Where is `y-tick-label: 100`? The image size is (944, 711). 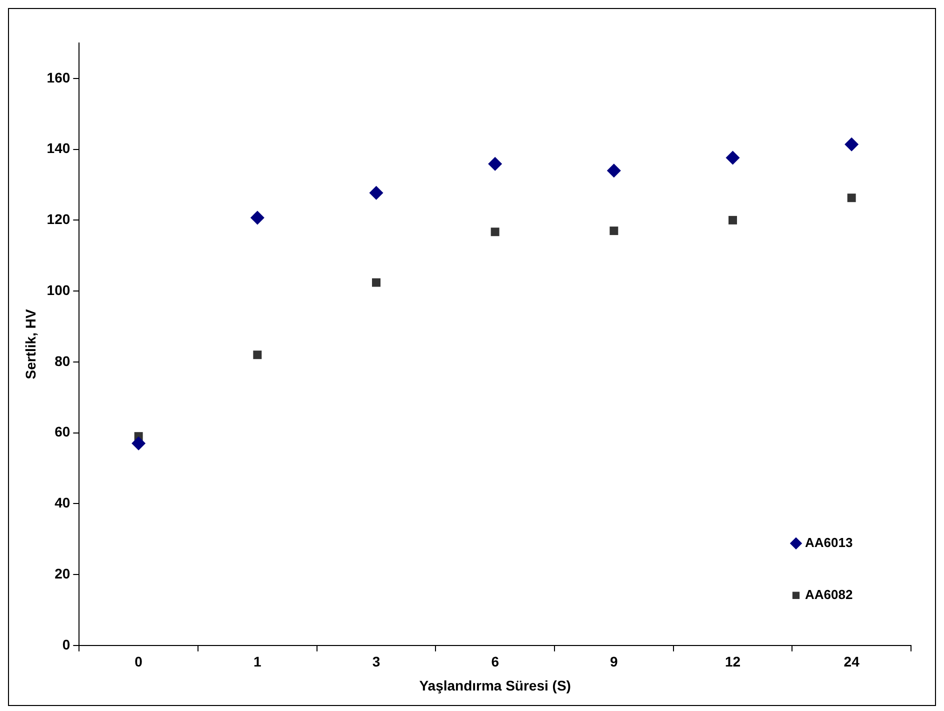
y-tick-label: 100 is located at coordinates (58, 290).